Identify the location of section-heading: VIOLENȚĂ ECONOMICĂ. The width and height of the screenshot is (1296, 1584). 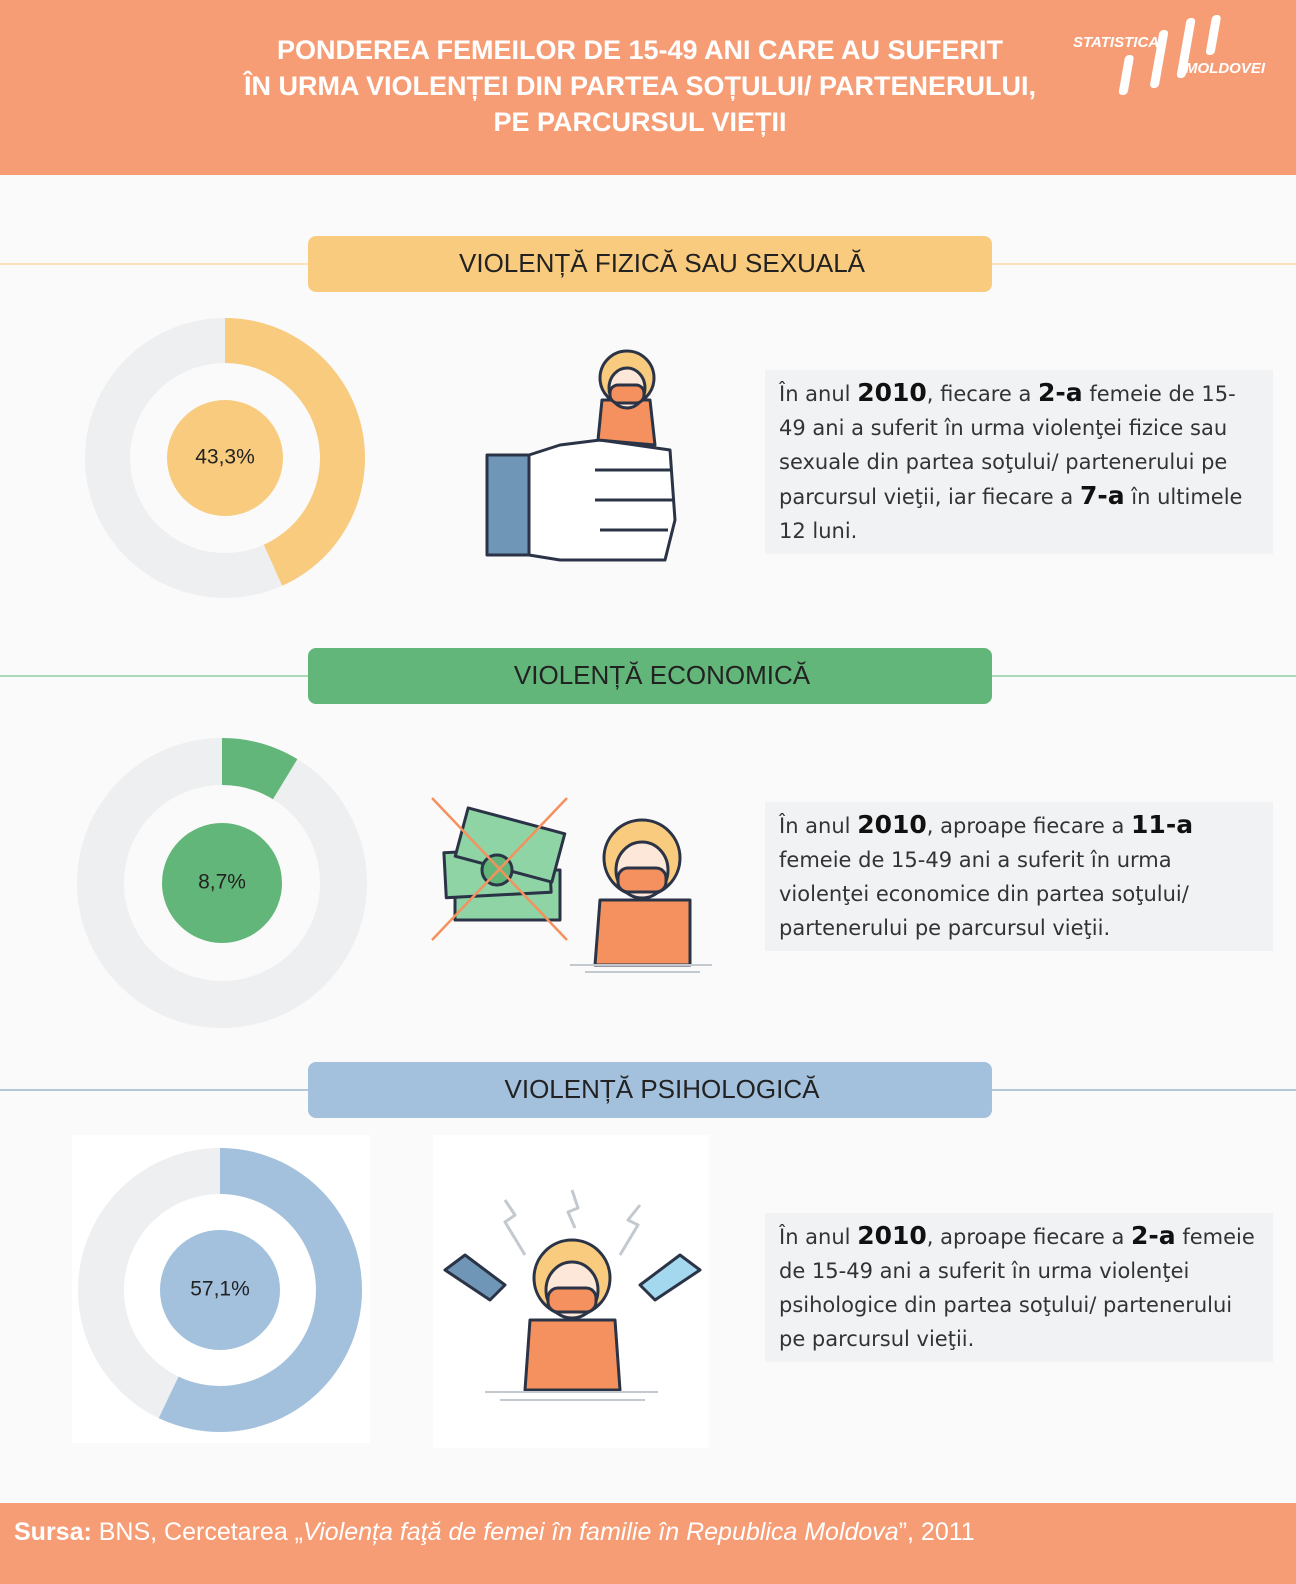
(662, 675).